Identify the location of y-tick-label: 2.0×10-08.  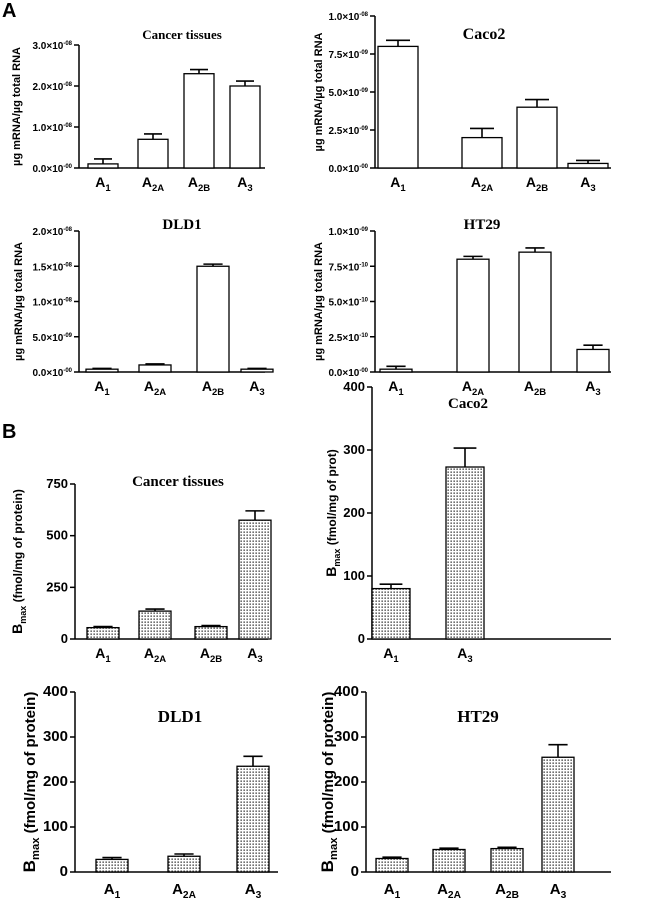
(52, 87).